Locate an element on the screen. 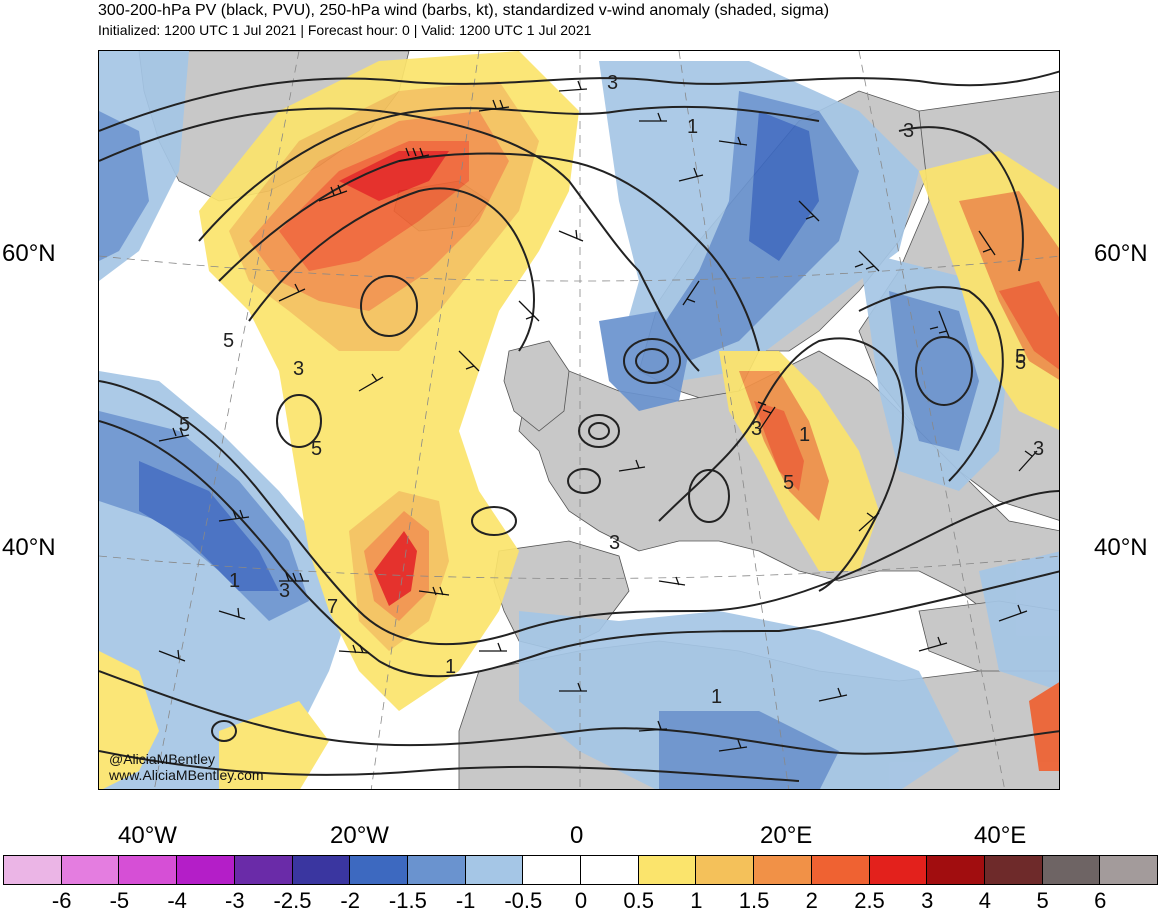 This screenshot has width=1160, height=914. credit-handle: @AliciaMBentley is located at coordinates (162, 759).